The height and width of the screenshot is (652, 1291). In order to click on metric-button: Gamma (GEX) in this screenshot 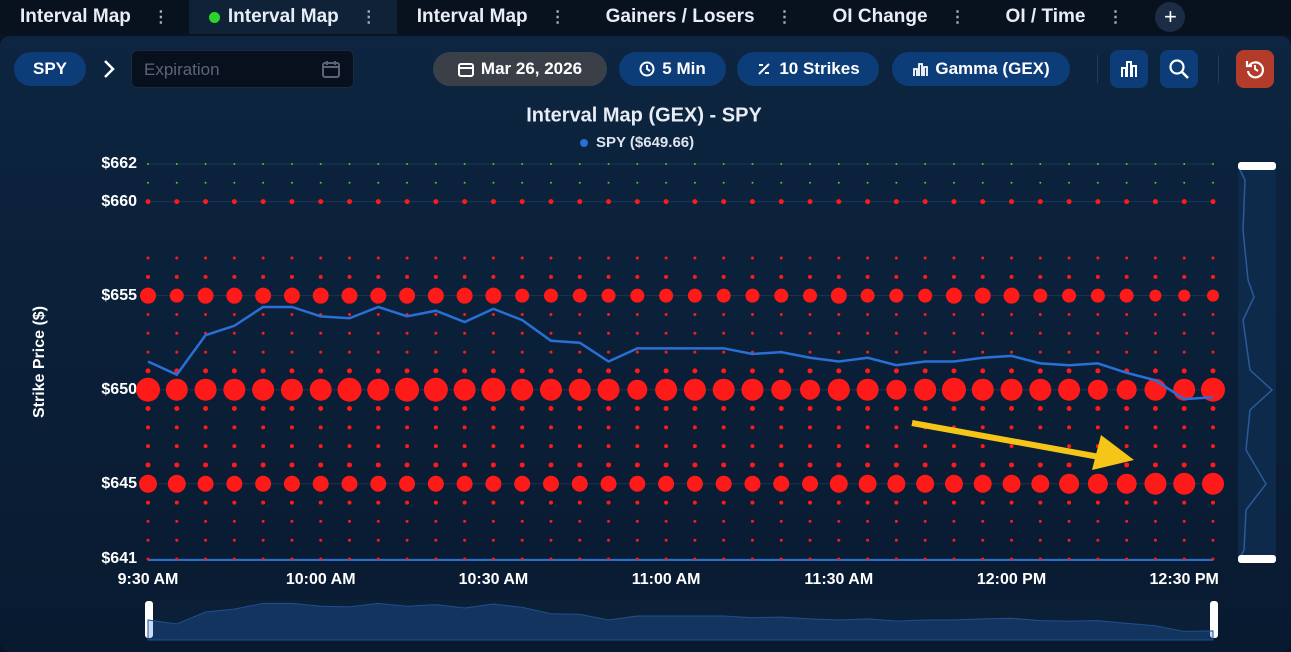, I will do `click(981, 69)`.